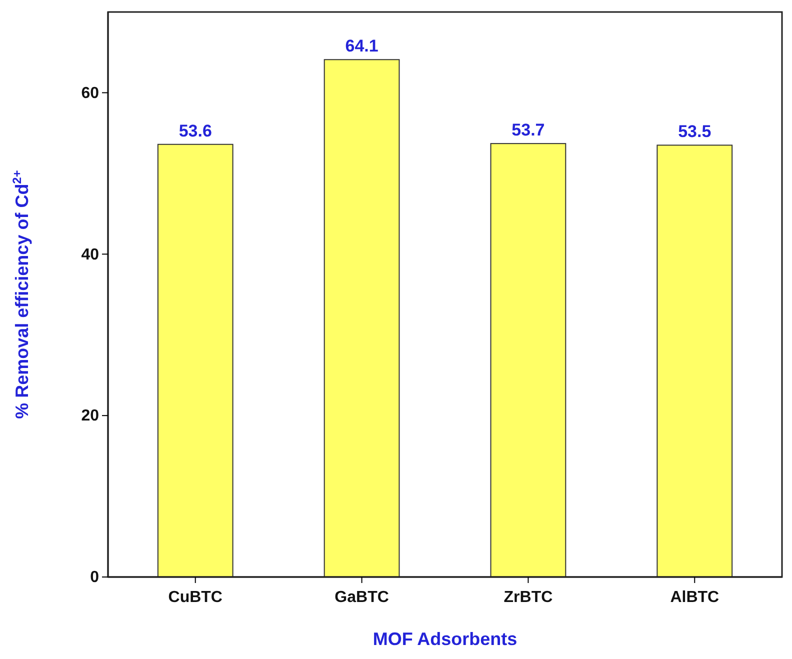 The width and height of the screenshot is (792, 659). Describe the element at coordinates (695, 132) in the screenshot. I see `data-label: 53.5` at that location.